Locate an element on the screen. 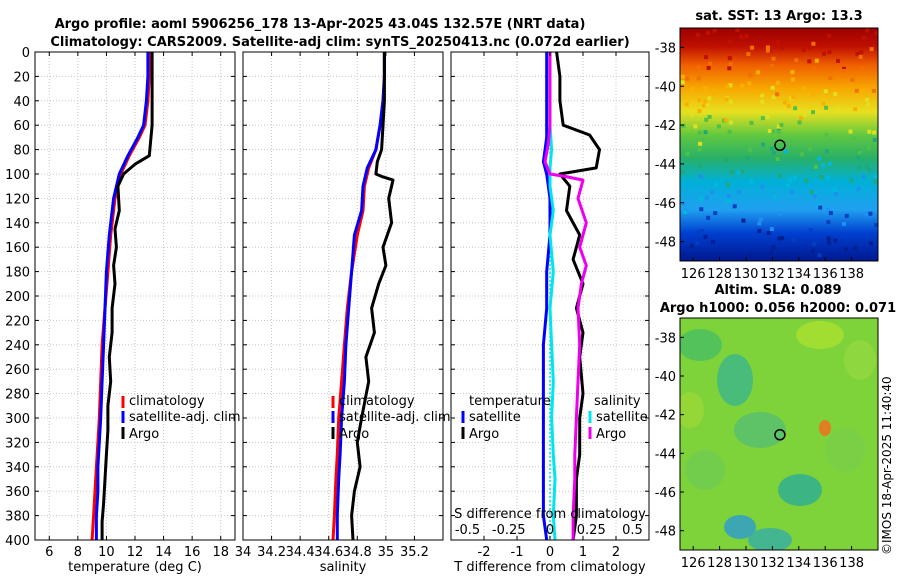 This screenshot has height=580, width=900. sla-texture is located at coordinates (778, 435).